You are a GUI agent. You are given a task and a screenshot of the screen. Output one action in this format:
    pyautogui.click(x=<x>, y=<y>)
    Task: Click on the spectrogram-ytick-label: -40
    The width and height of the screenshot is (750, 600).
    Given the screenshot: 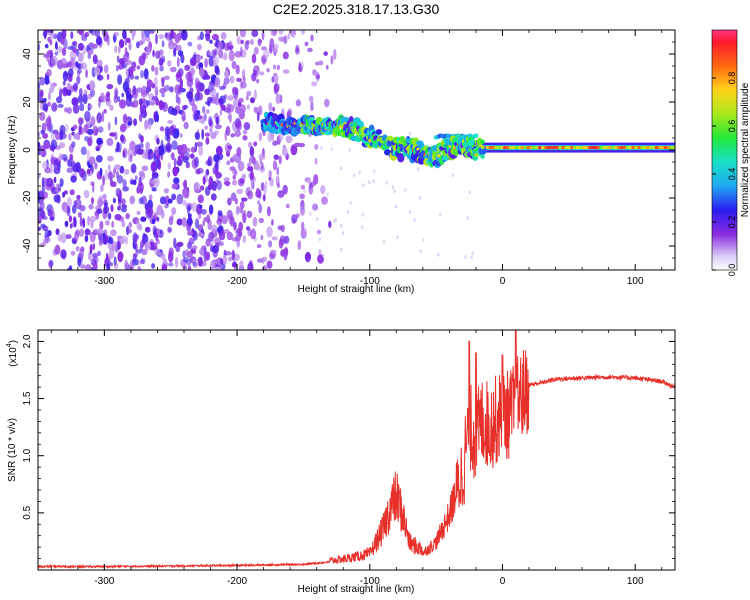 What is the action you would take?
    pyautogui.click(x=27, y=245)
    